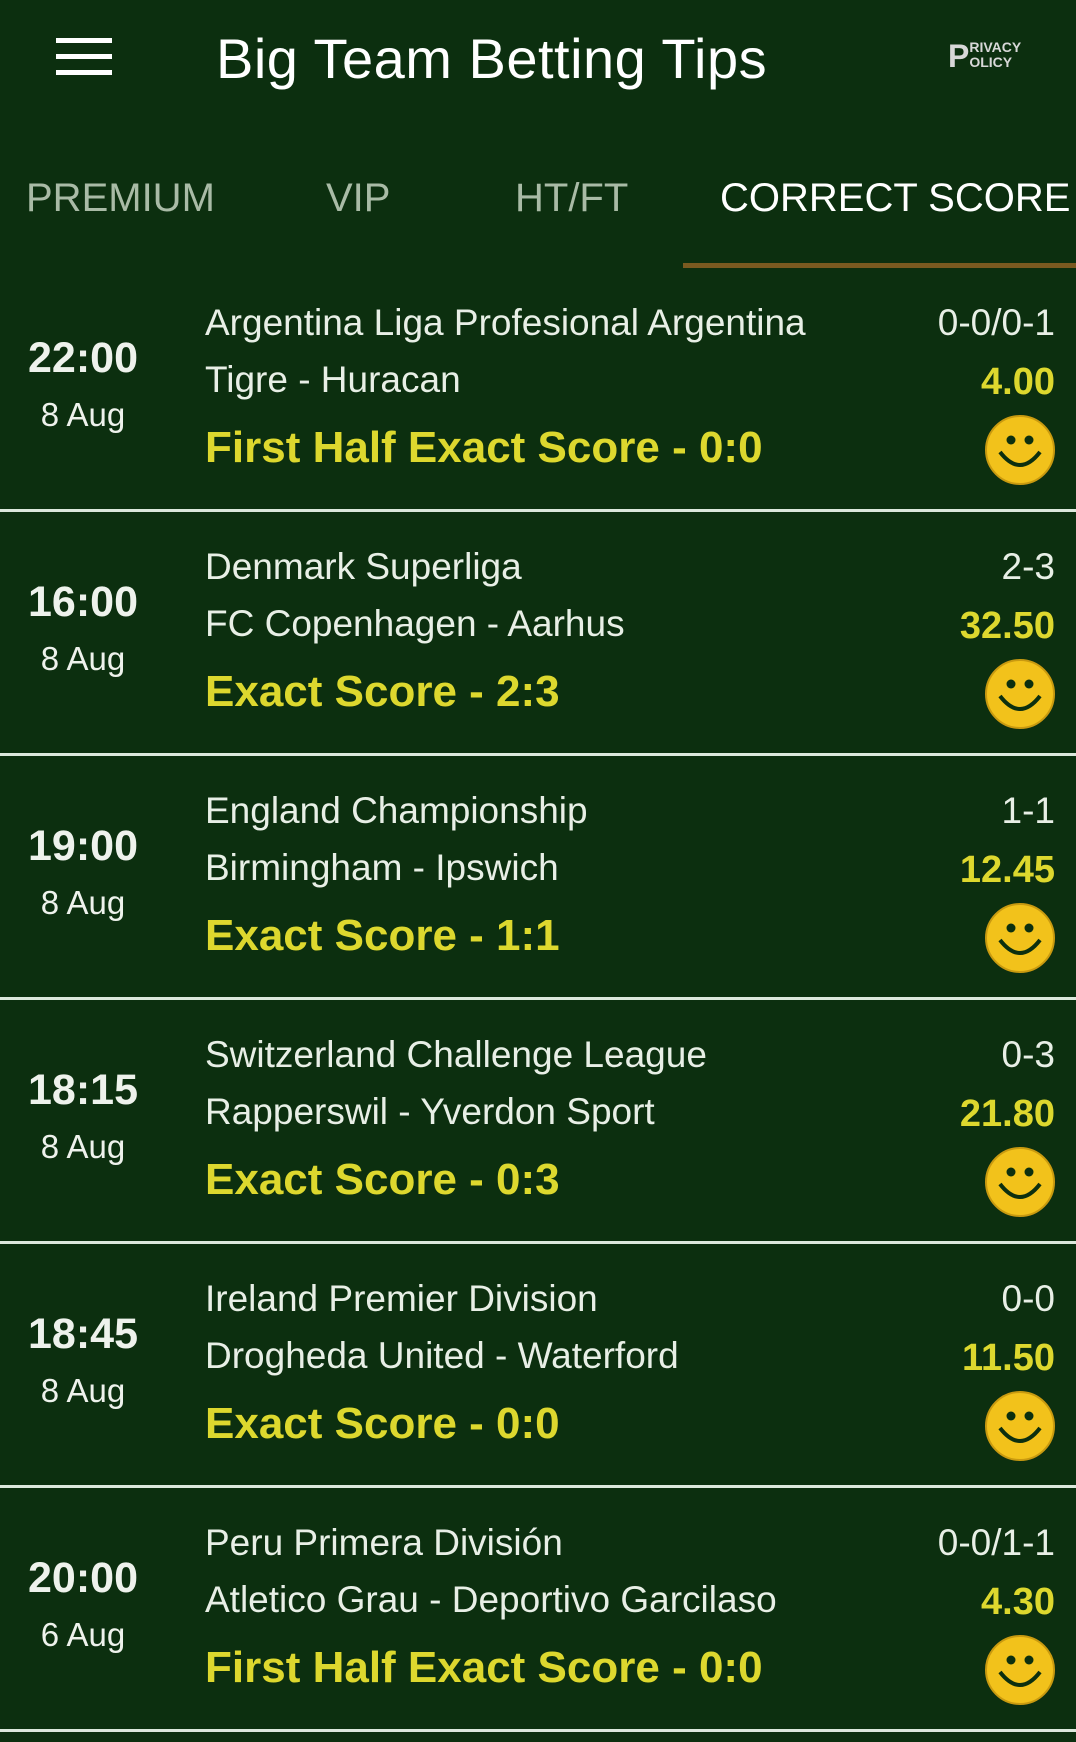 This screenshot has width=1076, height=1742. I want to click on privacy-logo-letter: P, so click(959, 56).